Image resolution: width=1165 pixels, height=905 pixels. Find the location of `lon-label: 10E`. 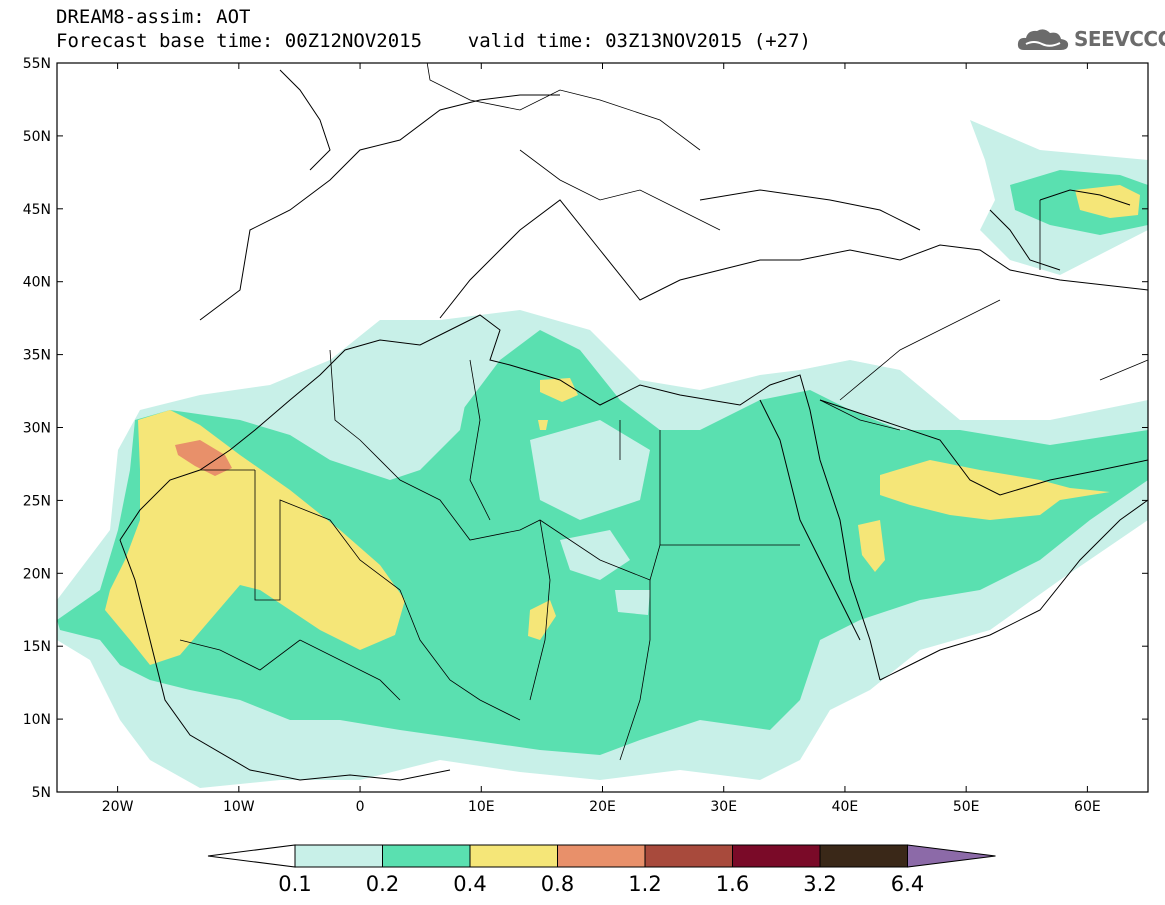

lon-label: 10E is located at coordinates (481, 807).